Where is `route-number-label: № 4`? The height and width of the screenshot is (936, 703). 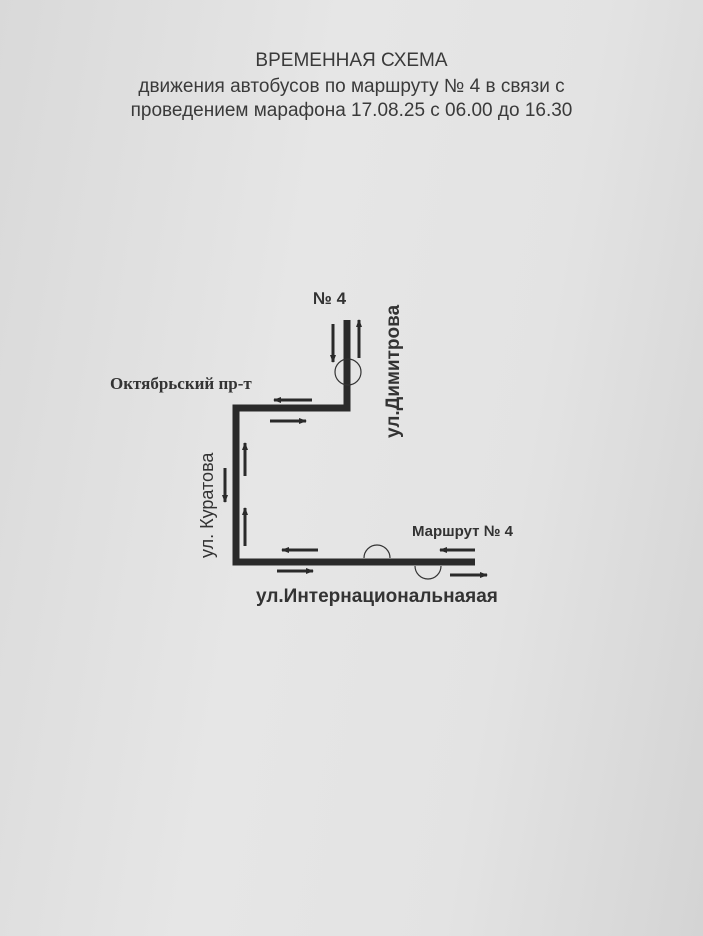 route-number-label: № 4 is located at coordinates (330, 298).